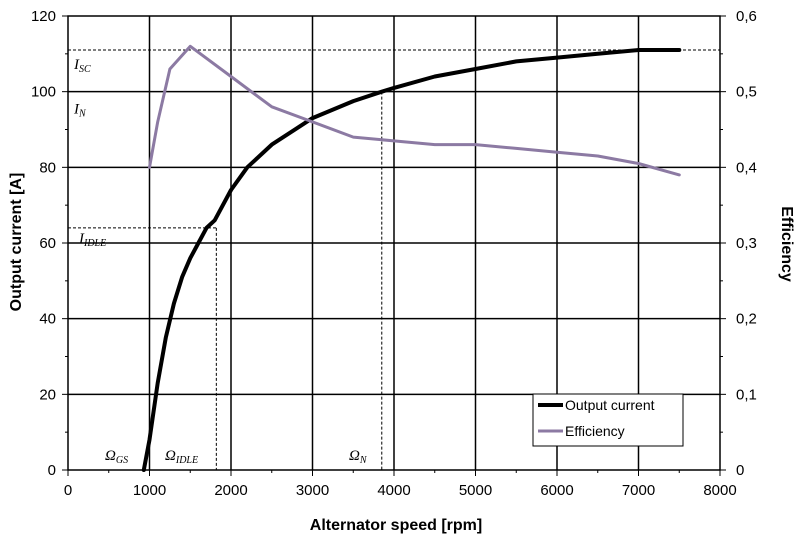  I want to click on y2-tick-label: 0,1, so click(746, 394).